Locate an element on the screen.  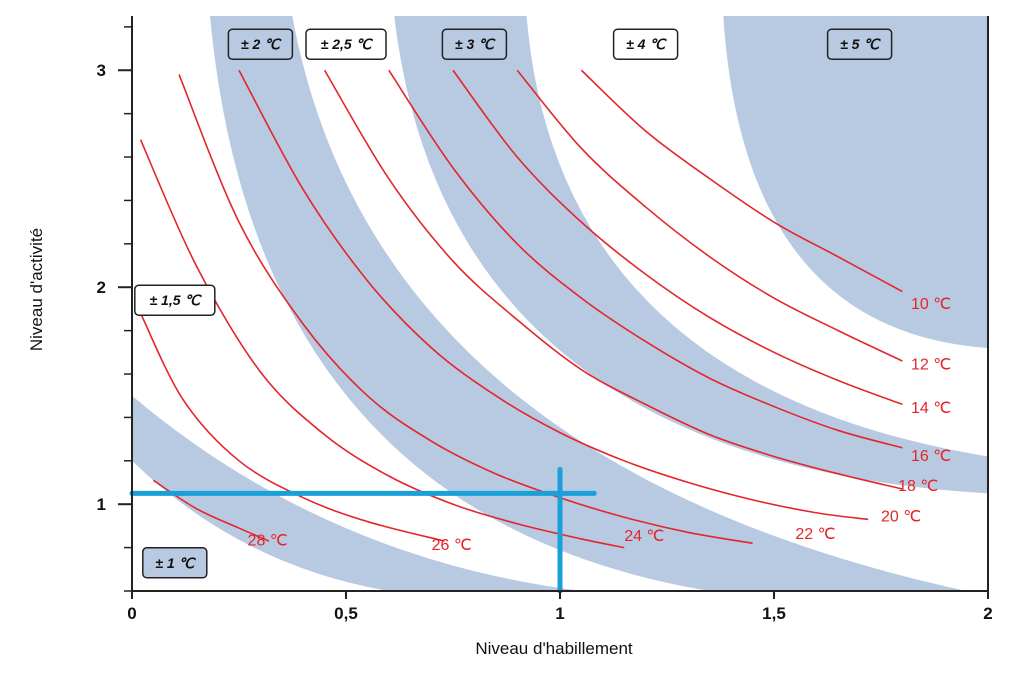
tolerance-zone-label: ± 2,5 ℃ is located at coordinates (346, 44).